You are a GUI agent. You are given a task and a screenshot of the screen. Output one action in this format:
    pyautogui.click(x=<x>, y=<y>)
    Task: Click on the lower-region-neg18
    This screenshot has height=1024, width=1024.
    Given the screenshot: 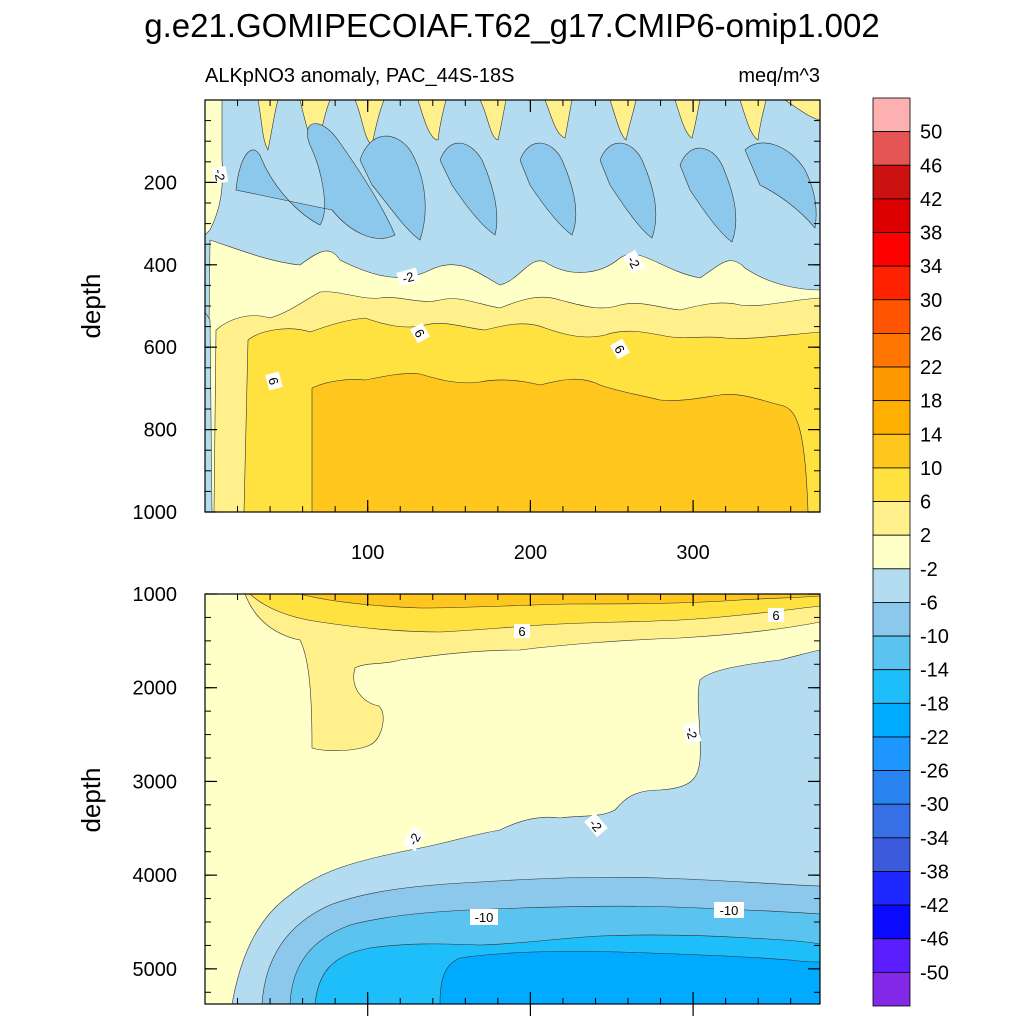 What is the action you would take?
    pyautogui.click(x=629, y=977)
    